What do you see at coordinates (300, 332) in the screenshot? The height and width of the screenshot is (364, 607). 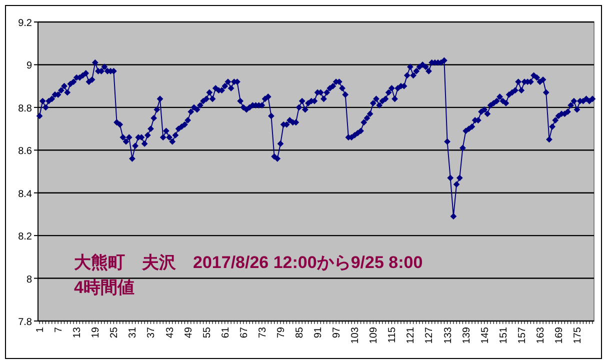 I see `x-tick-label: 85` at bounding box center [300, 332].